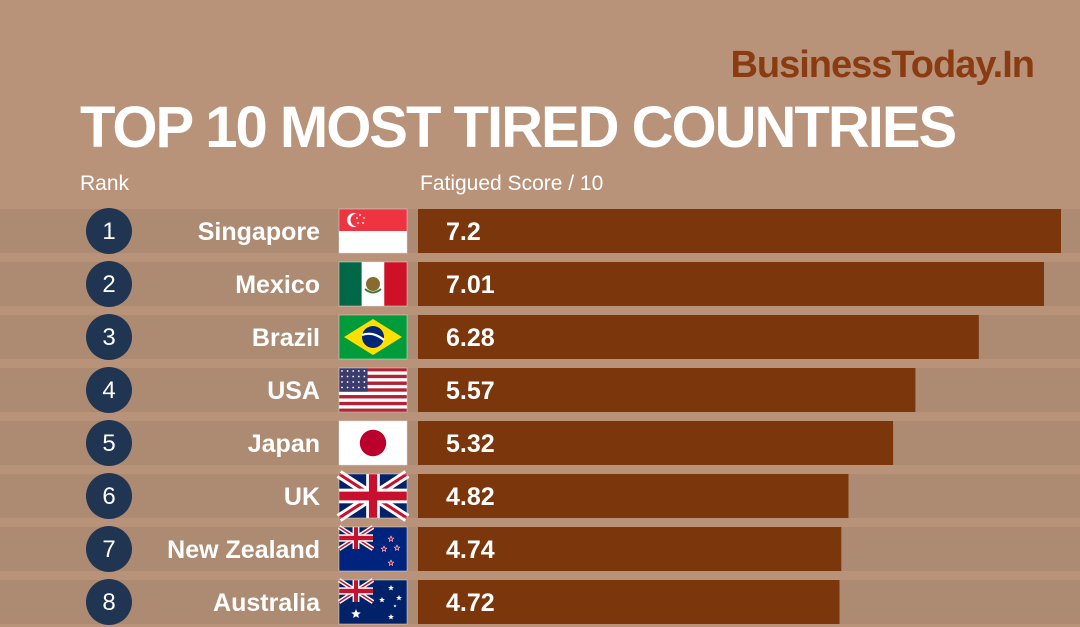 This screenshot has width=1080, height=627. I want to click on singapore-flag-icon, so click(373, 231).